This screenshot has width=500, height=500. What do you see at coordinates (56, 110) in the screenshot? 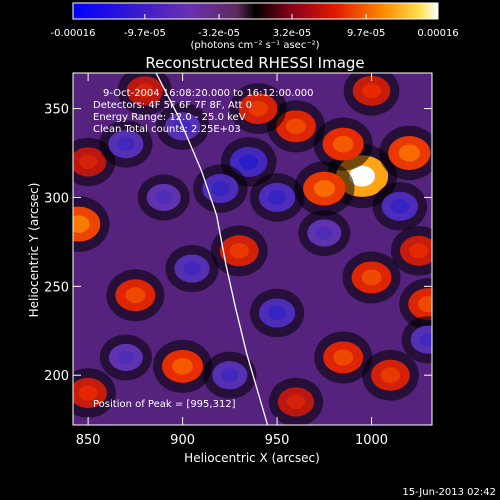
I see `y-tick-label-350: 350` at bounding box center [56, 110].